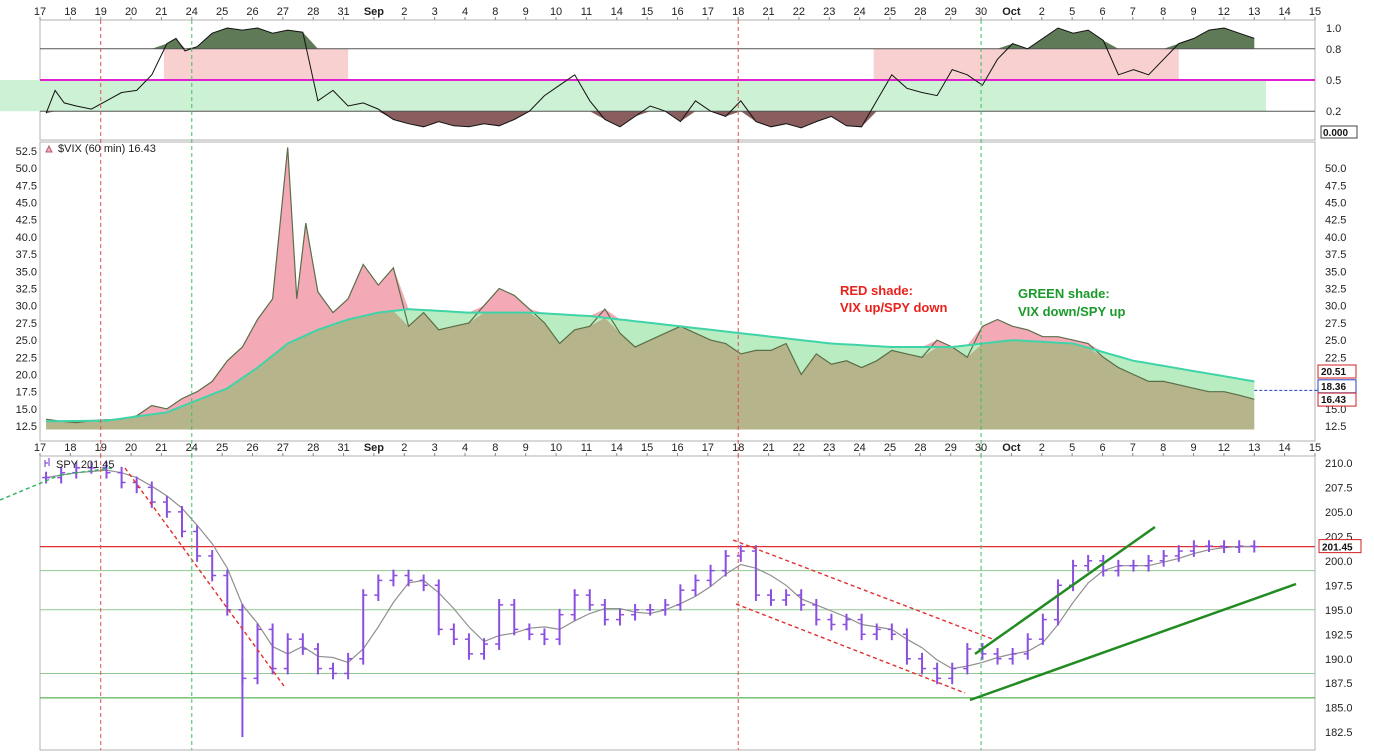 The image size is (1374, 753). I want to click on spy-right-tick: 182.5, so click(1339, 733).